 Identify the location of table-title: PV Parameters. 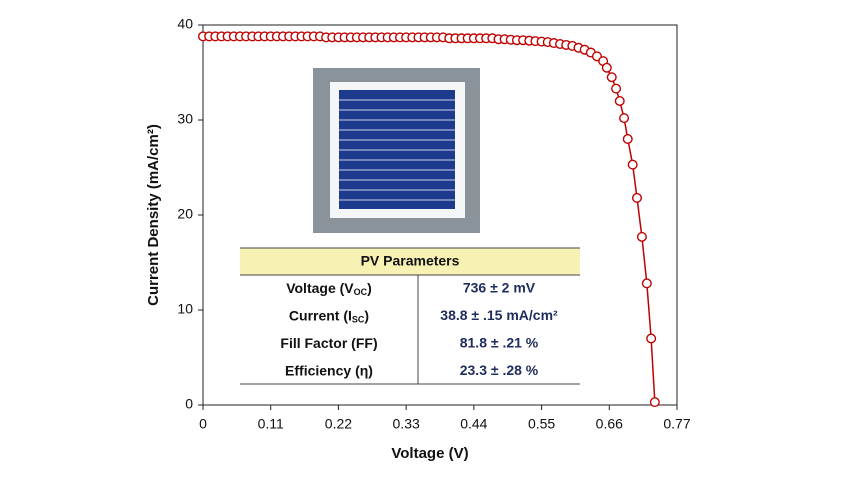
(410, 261).